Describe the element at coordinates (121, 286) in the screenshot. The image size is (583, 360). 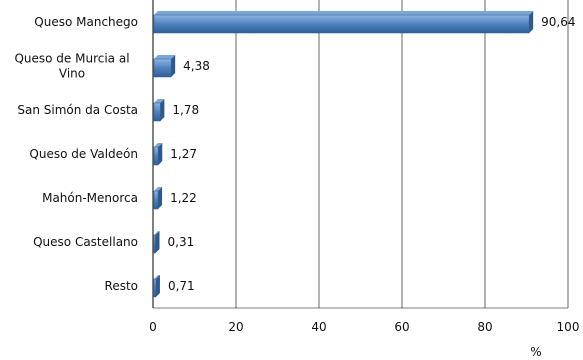
I see `category-label: Resto` at that location.